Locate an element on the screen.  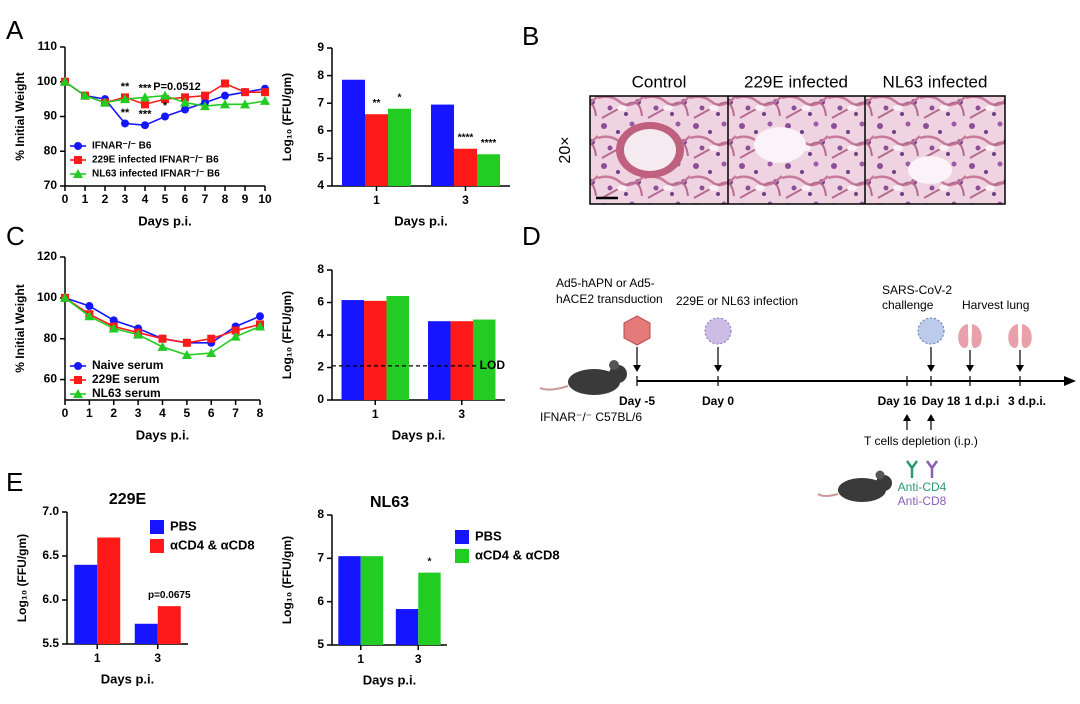
chart-title: 229E is located at coordinates (128, 499).